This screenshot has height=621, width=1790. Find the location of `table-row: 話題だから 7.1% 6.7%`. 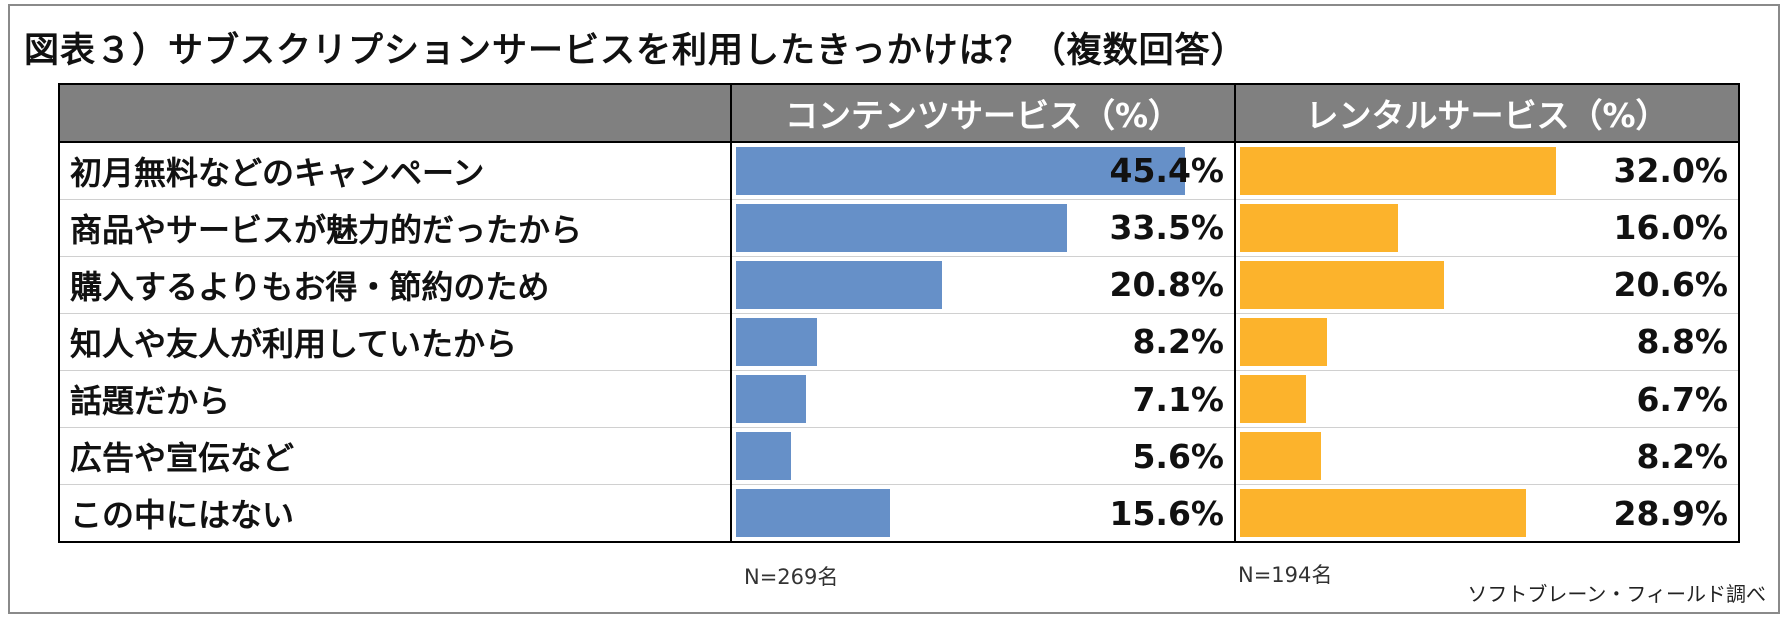

table-row: 話題だから 7.1% 6.7% is located at coordinates (899, 399).